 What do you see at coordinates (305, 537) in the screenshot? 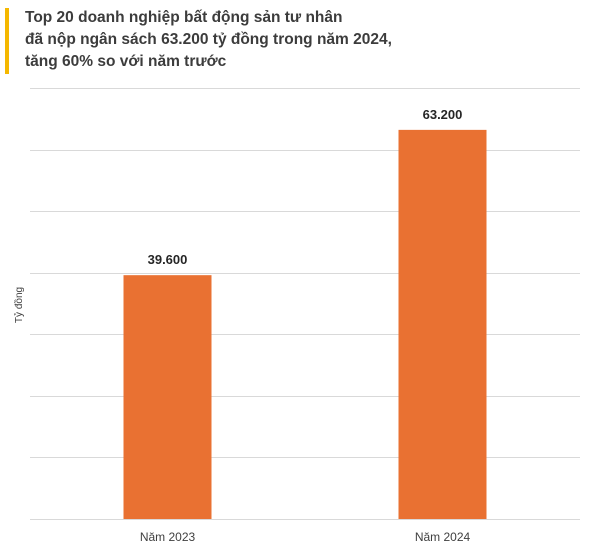
I see `x-tick-labels: Năm 2023 Năm 2024` at bounding box center [305, 537].